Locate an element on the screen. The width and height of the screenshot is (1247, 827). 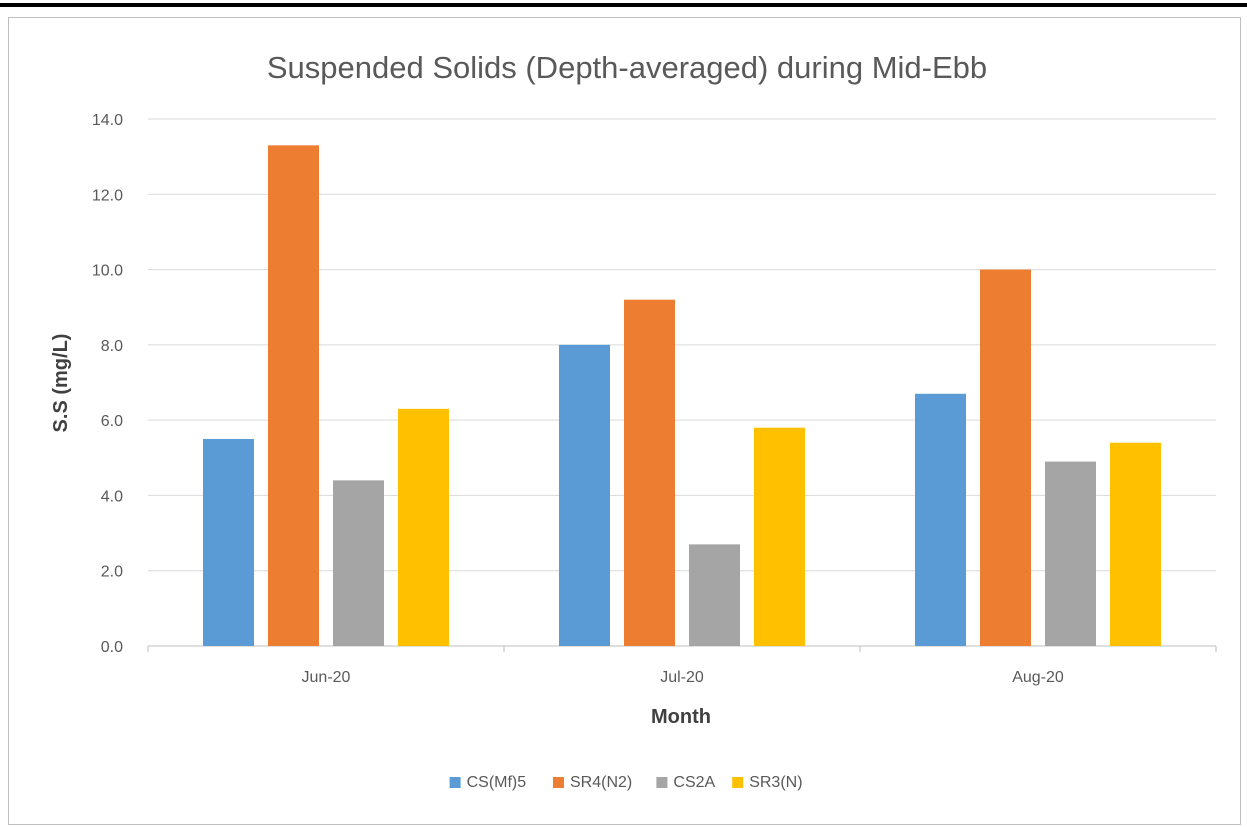
y-tick-label: 2.0 is located at coordinates (112, 572).